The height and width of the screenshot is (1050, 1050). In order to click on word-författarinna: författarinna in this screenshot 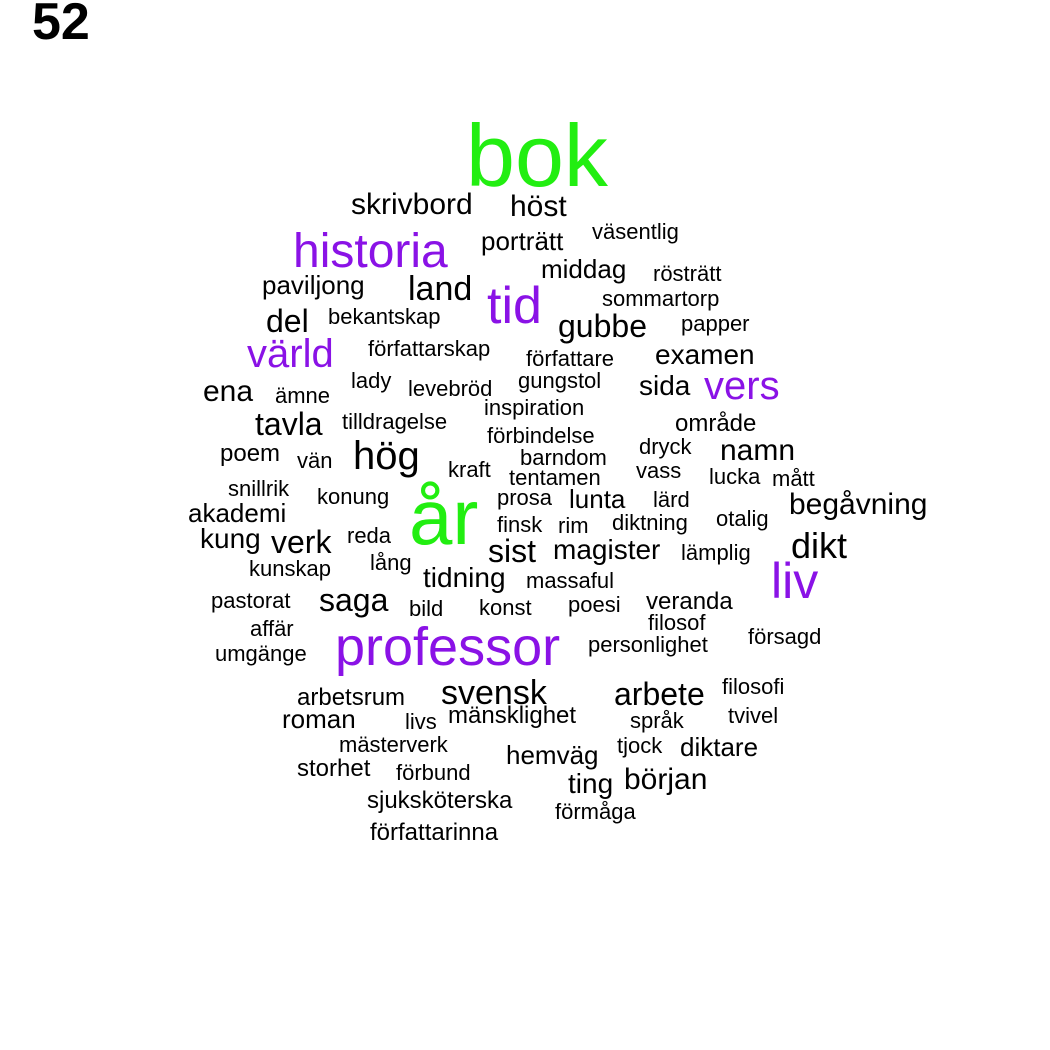, I will do `click(434, 832)`.